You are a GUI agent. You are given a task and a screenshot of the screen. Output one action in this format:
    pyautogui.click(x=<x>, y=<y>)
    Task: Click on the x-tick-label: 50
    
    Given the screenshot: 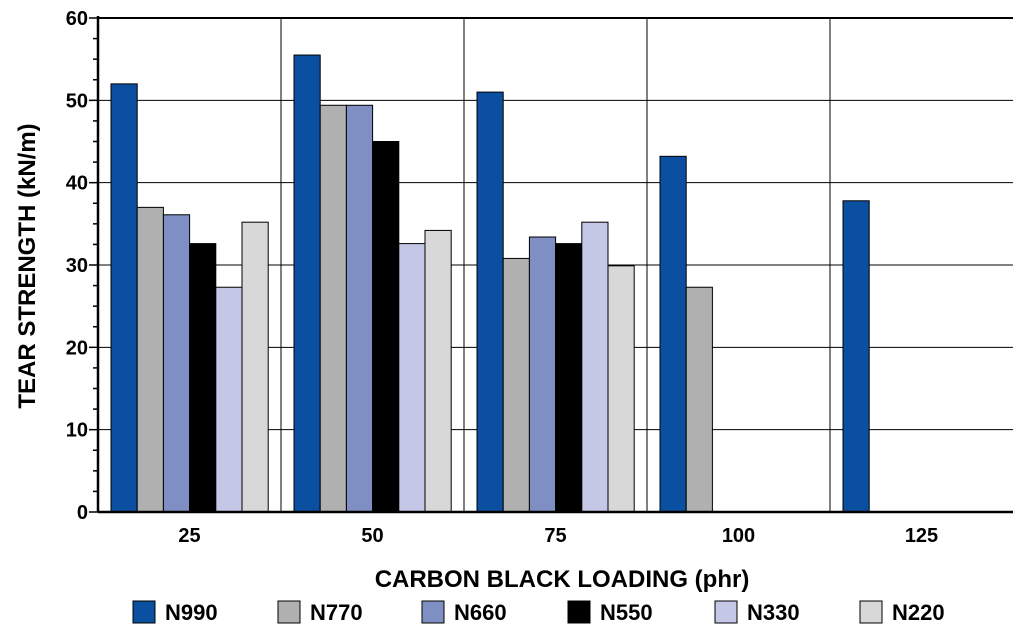 What is the action you would take?
    pyautogui.click(x=372, y=536)
    